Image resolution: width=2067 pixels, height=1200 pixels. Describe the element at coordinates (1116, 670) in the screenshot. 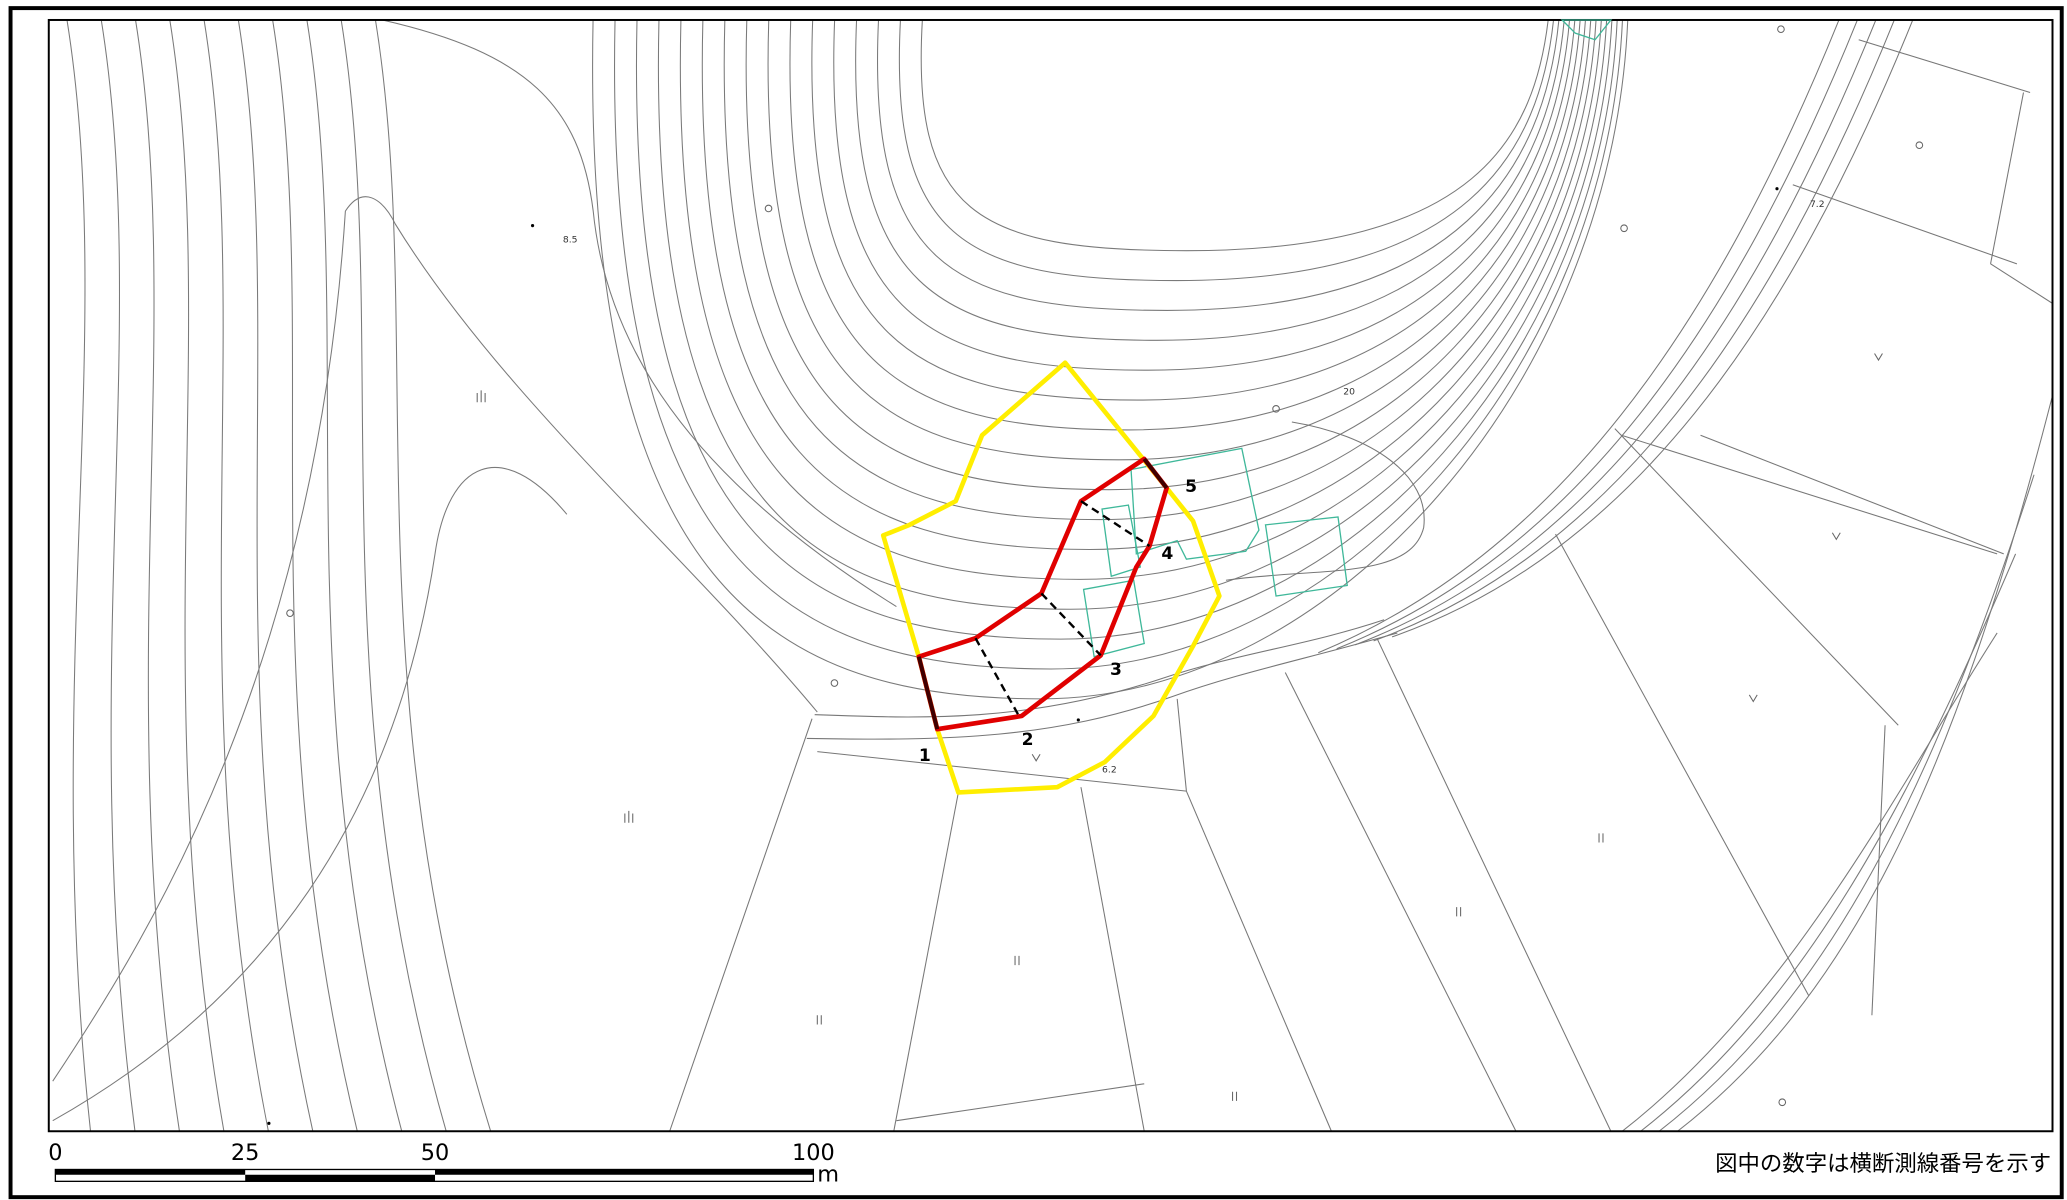

I see `section-label: 3` at that location.